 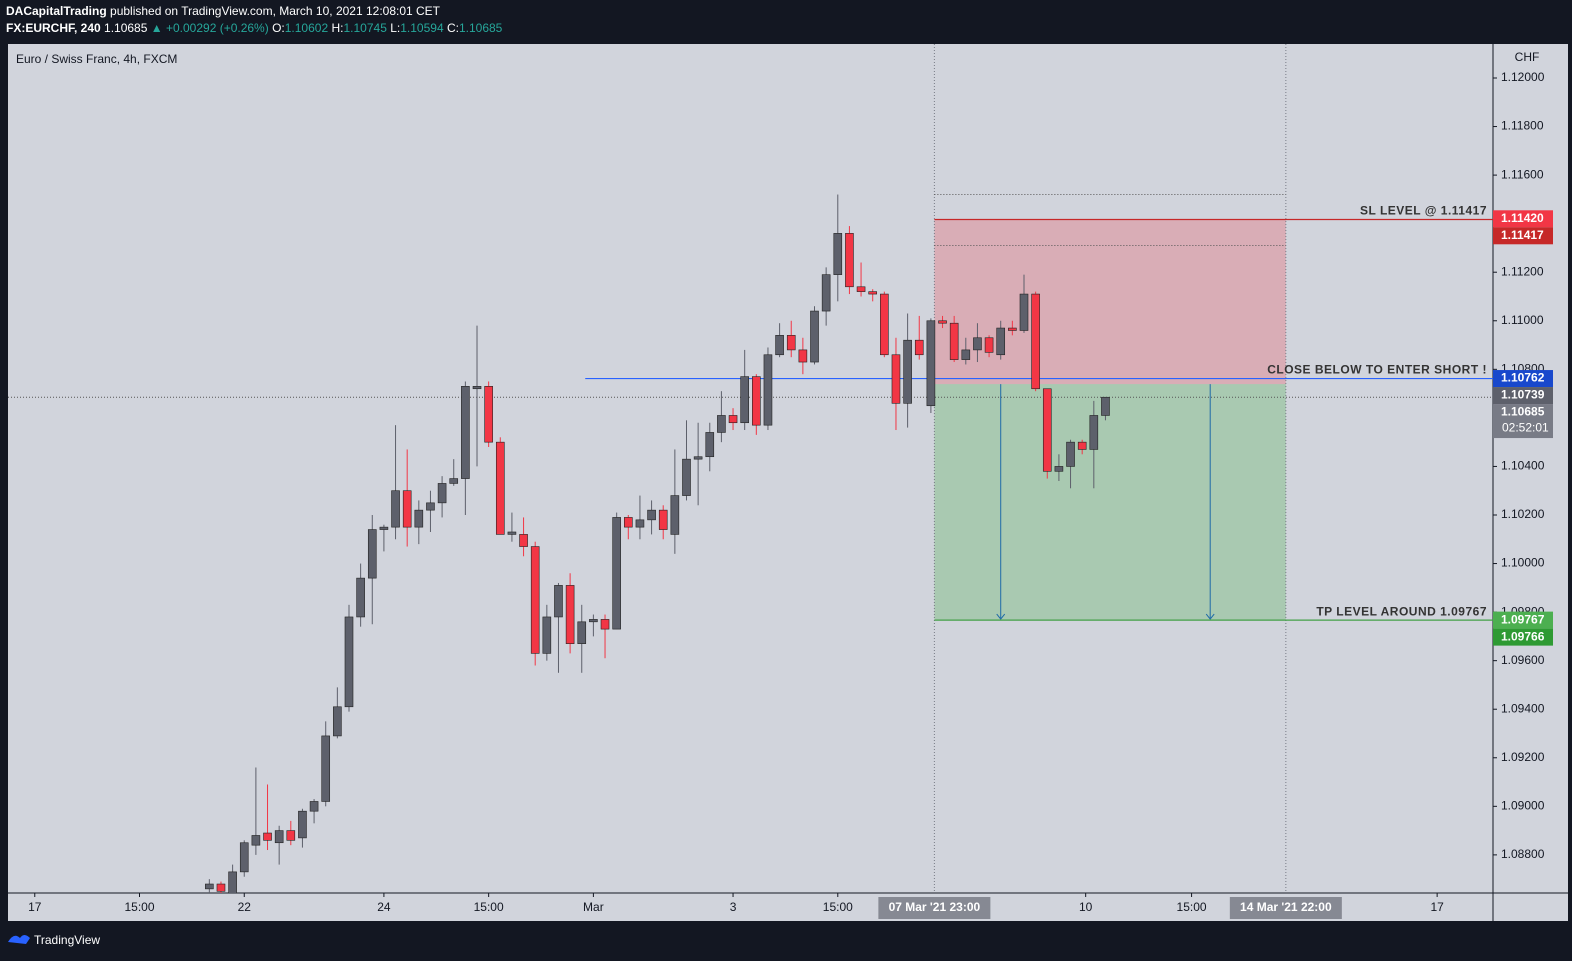 I want to click on y-tick-label: 1.11200, so click(x=1522, y=271).